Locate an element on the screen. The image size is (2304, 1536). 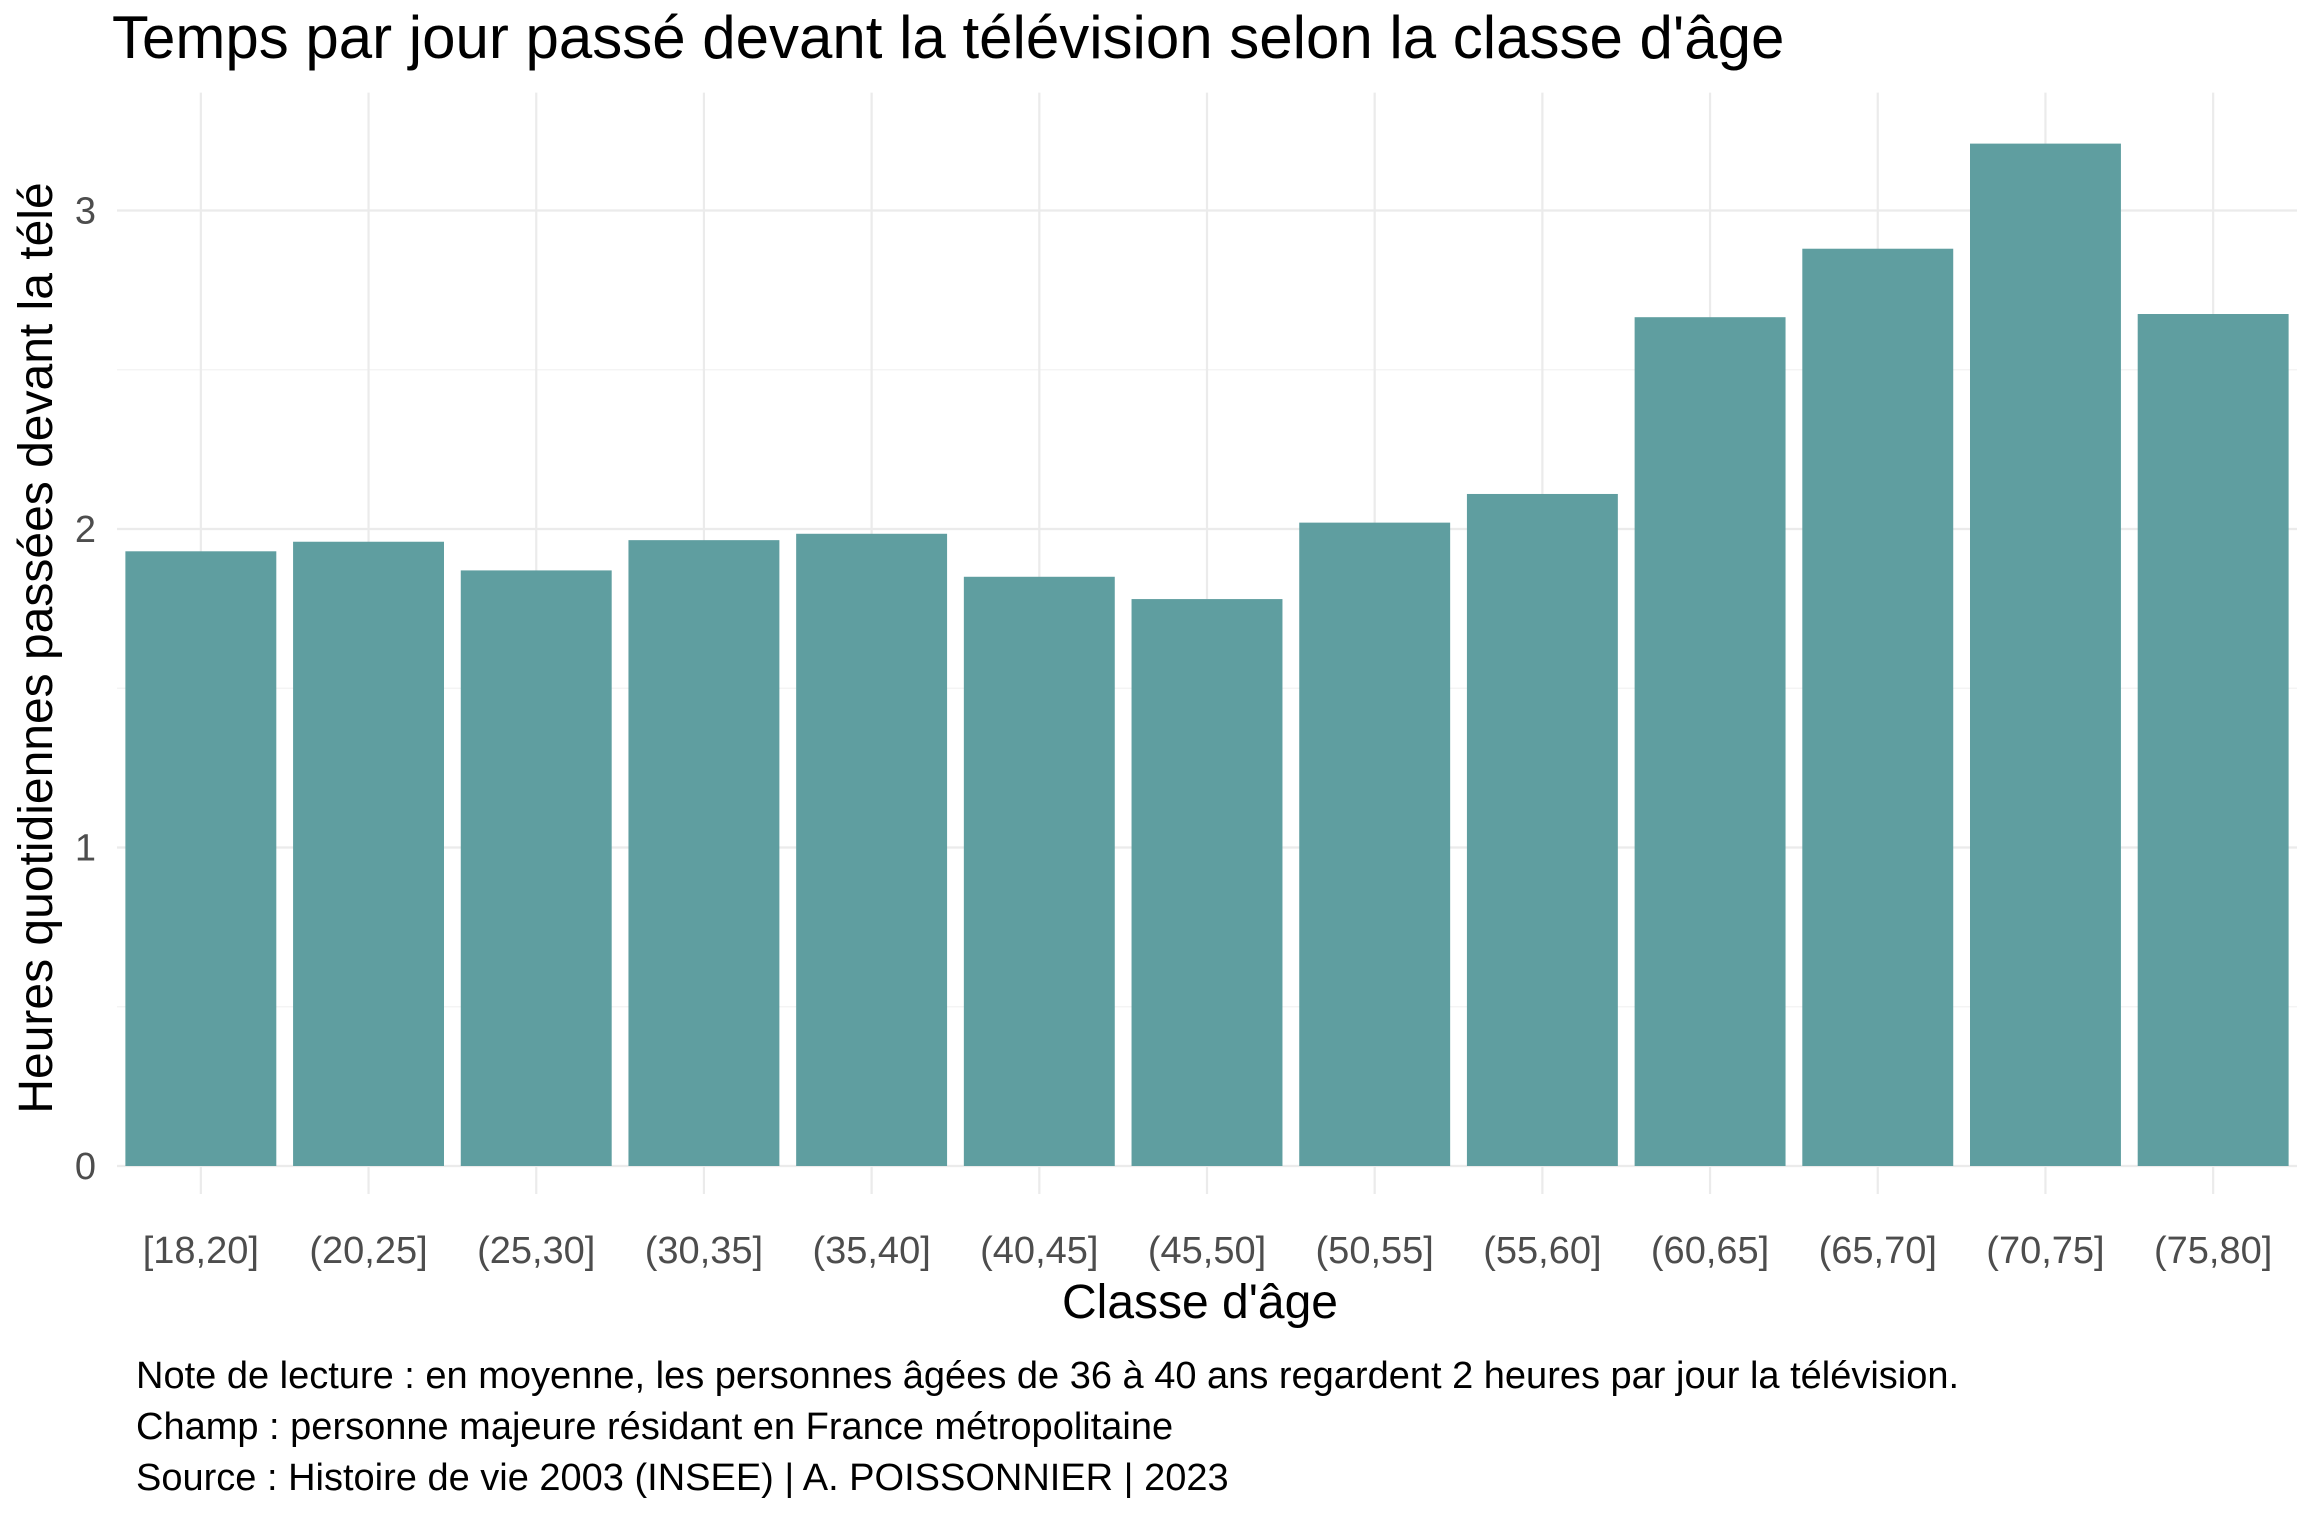
y-axis-ticks: 0 1 2 3 is located at coordinates (85, 690).